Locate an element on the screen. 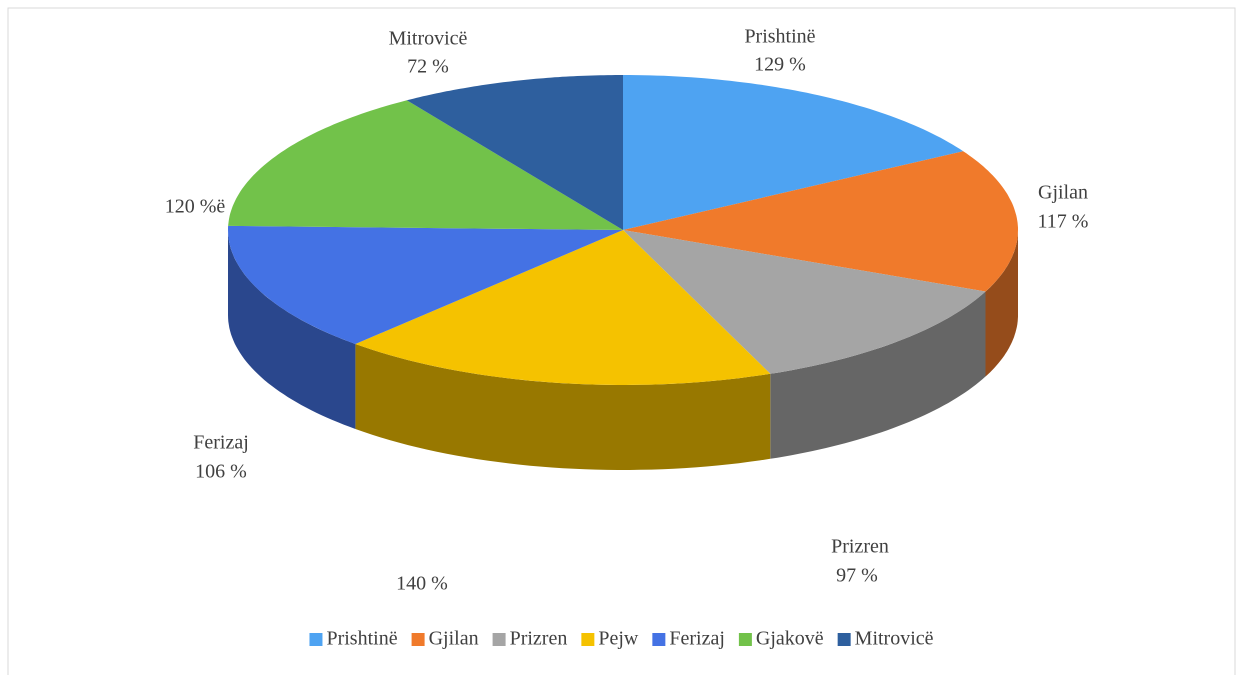  data-label: 120 %ë is located at coordinates (195, 207).